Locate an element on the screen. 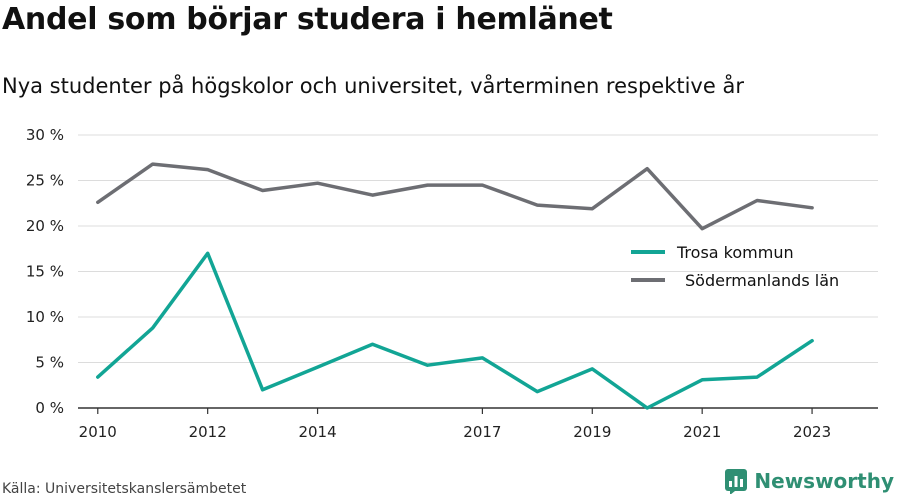  y-tick-label: 10 % is located at coordinates (45, 317).